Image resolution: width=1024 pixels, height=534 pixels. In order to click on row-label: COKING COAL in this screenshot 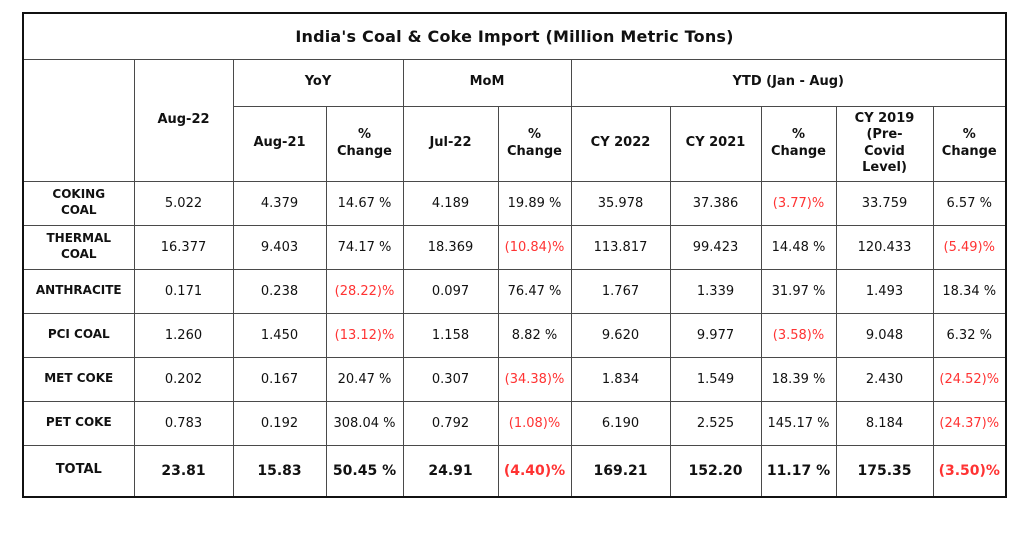, I will do `click(78, 203)`.